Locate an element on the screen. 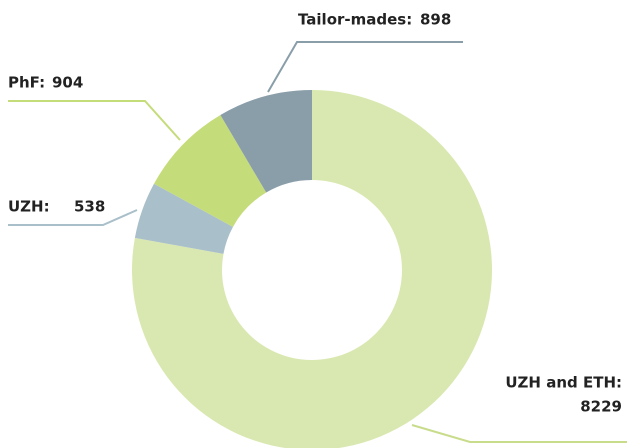 The width and height of the screenshot is (627, 448). slice-label: UZH: is located at coordinates (29, 207).